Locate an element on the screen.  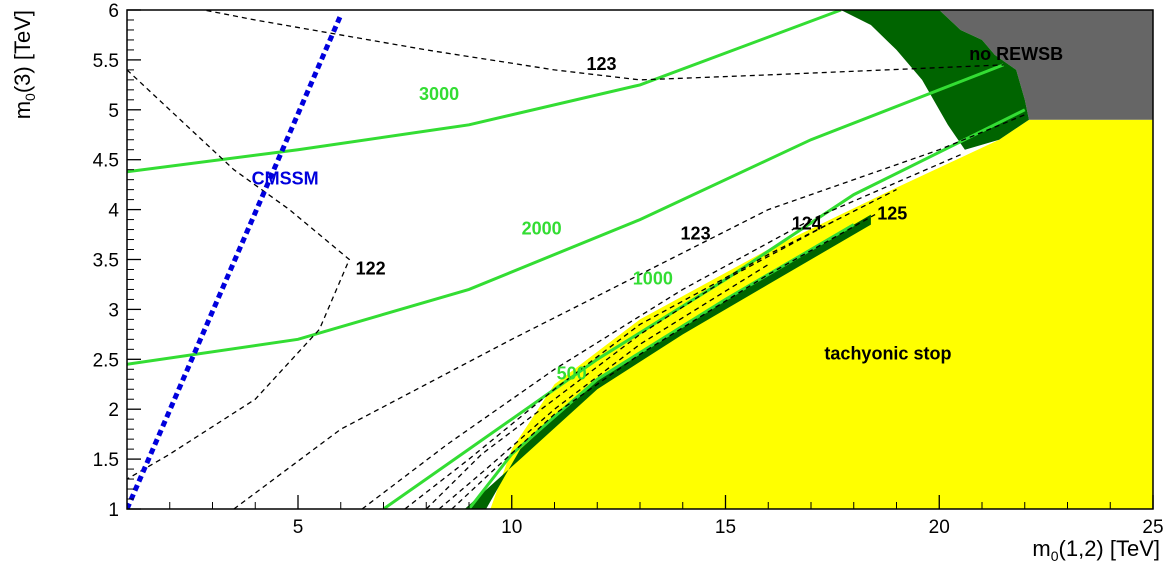
y-tick-label: 3 is located at coordinates (113, 310).